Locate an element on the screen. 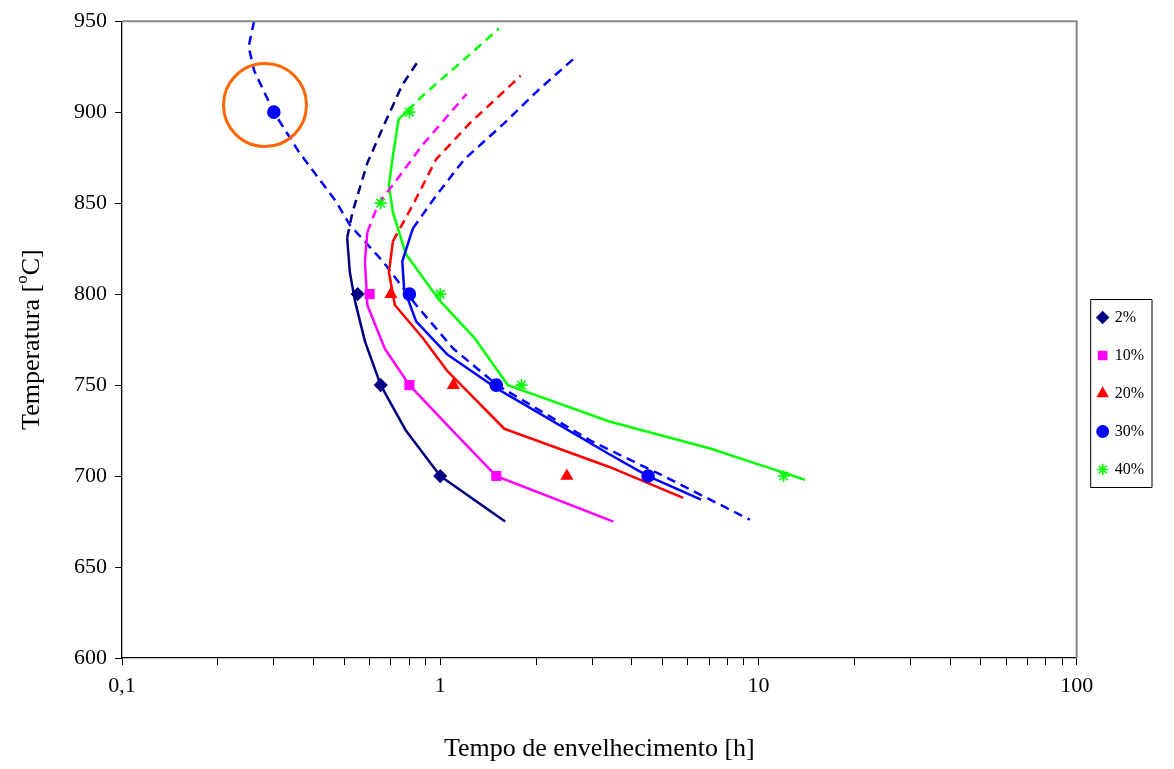 The image size is (1174, 769). y-tick-label: 800 is located at coordinates (90, 292).